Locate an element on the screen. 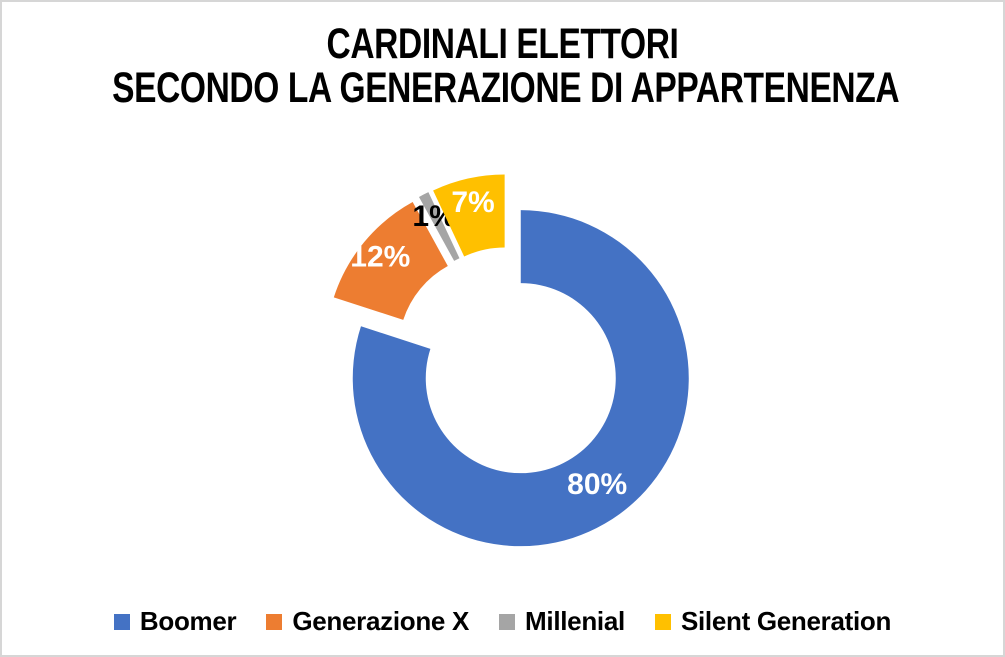 The width and height of the screenshot is (1005, 657). slice-millenial is located at coordinates (439, 226).